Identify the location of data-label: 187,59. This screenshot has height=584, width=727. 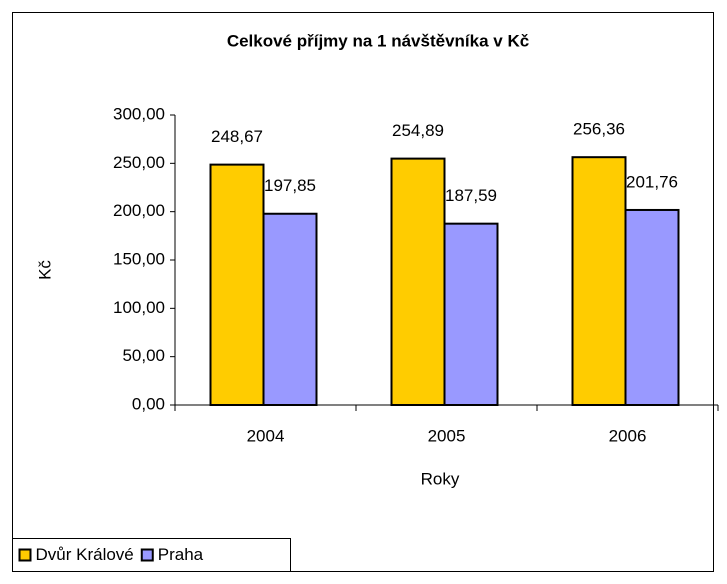
(471, 195).